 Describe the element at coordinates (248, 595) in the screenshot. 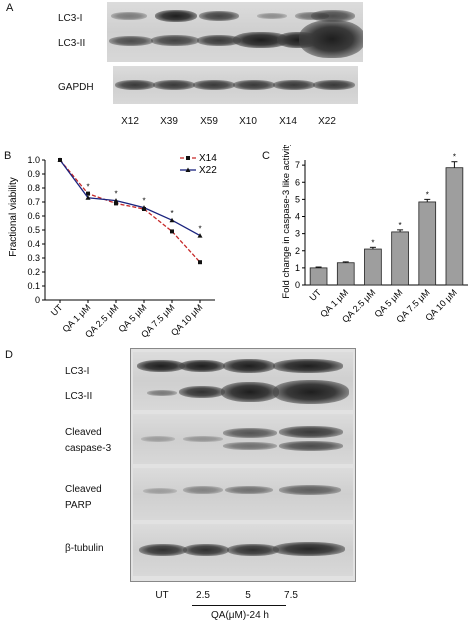

I see `panel-d-lane-label: 5` at that location.